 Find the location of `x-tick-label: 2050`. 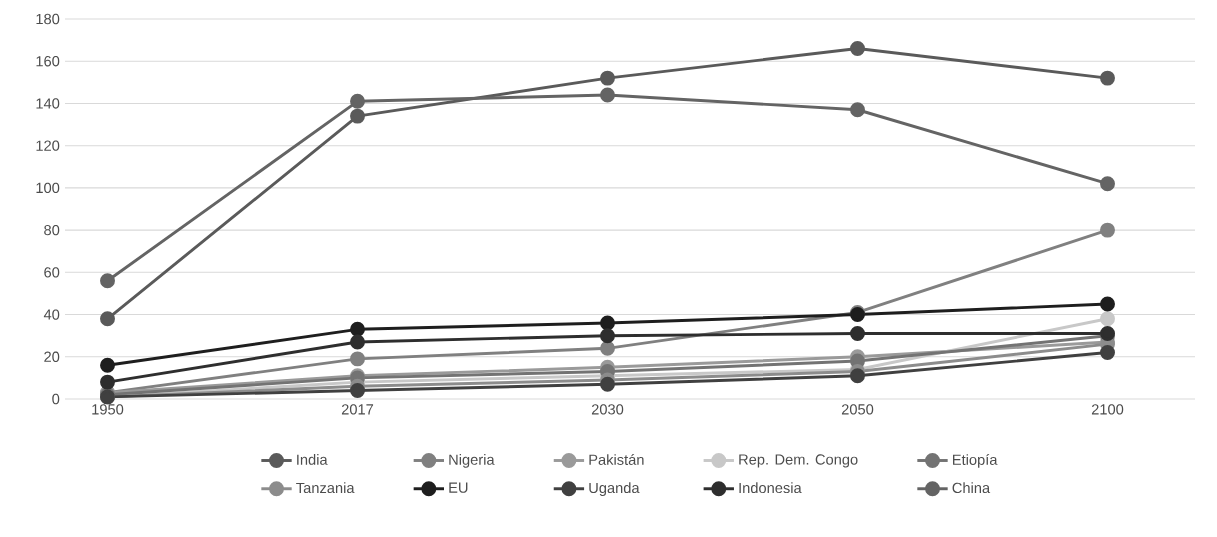

x-tick-label: 2050 is located at coordinates (857, 409).